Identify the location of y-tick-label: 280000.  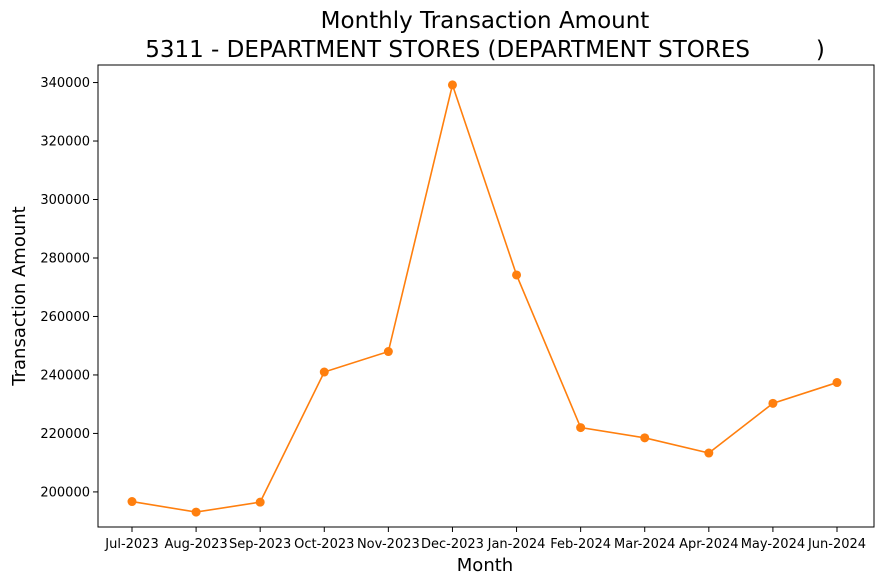
(65, 258).